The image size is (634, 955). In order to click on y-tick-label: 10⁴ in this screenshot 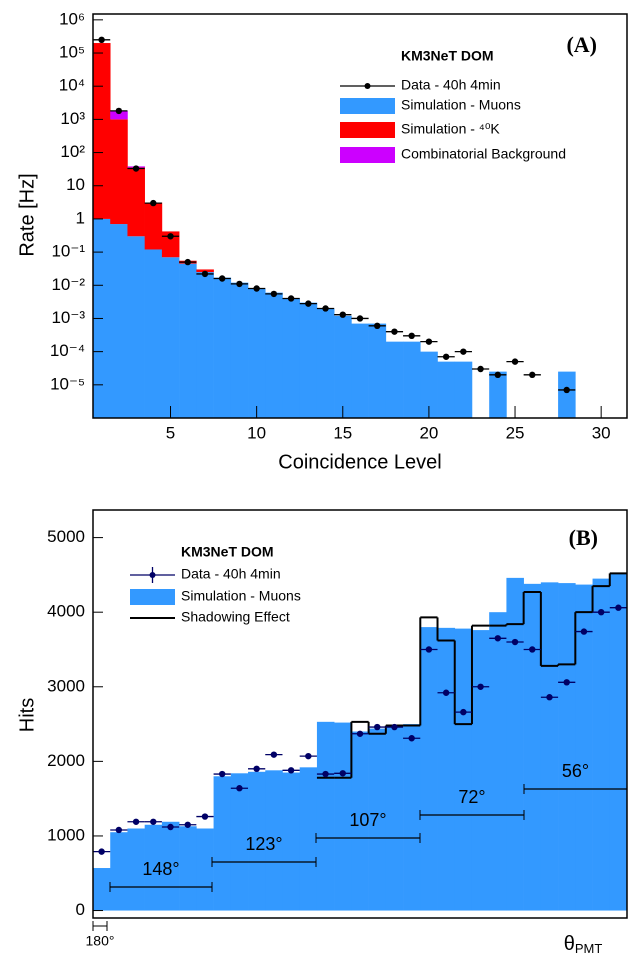, I will do `click(72, 85)`.